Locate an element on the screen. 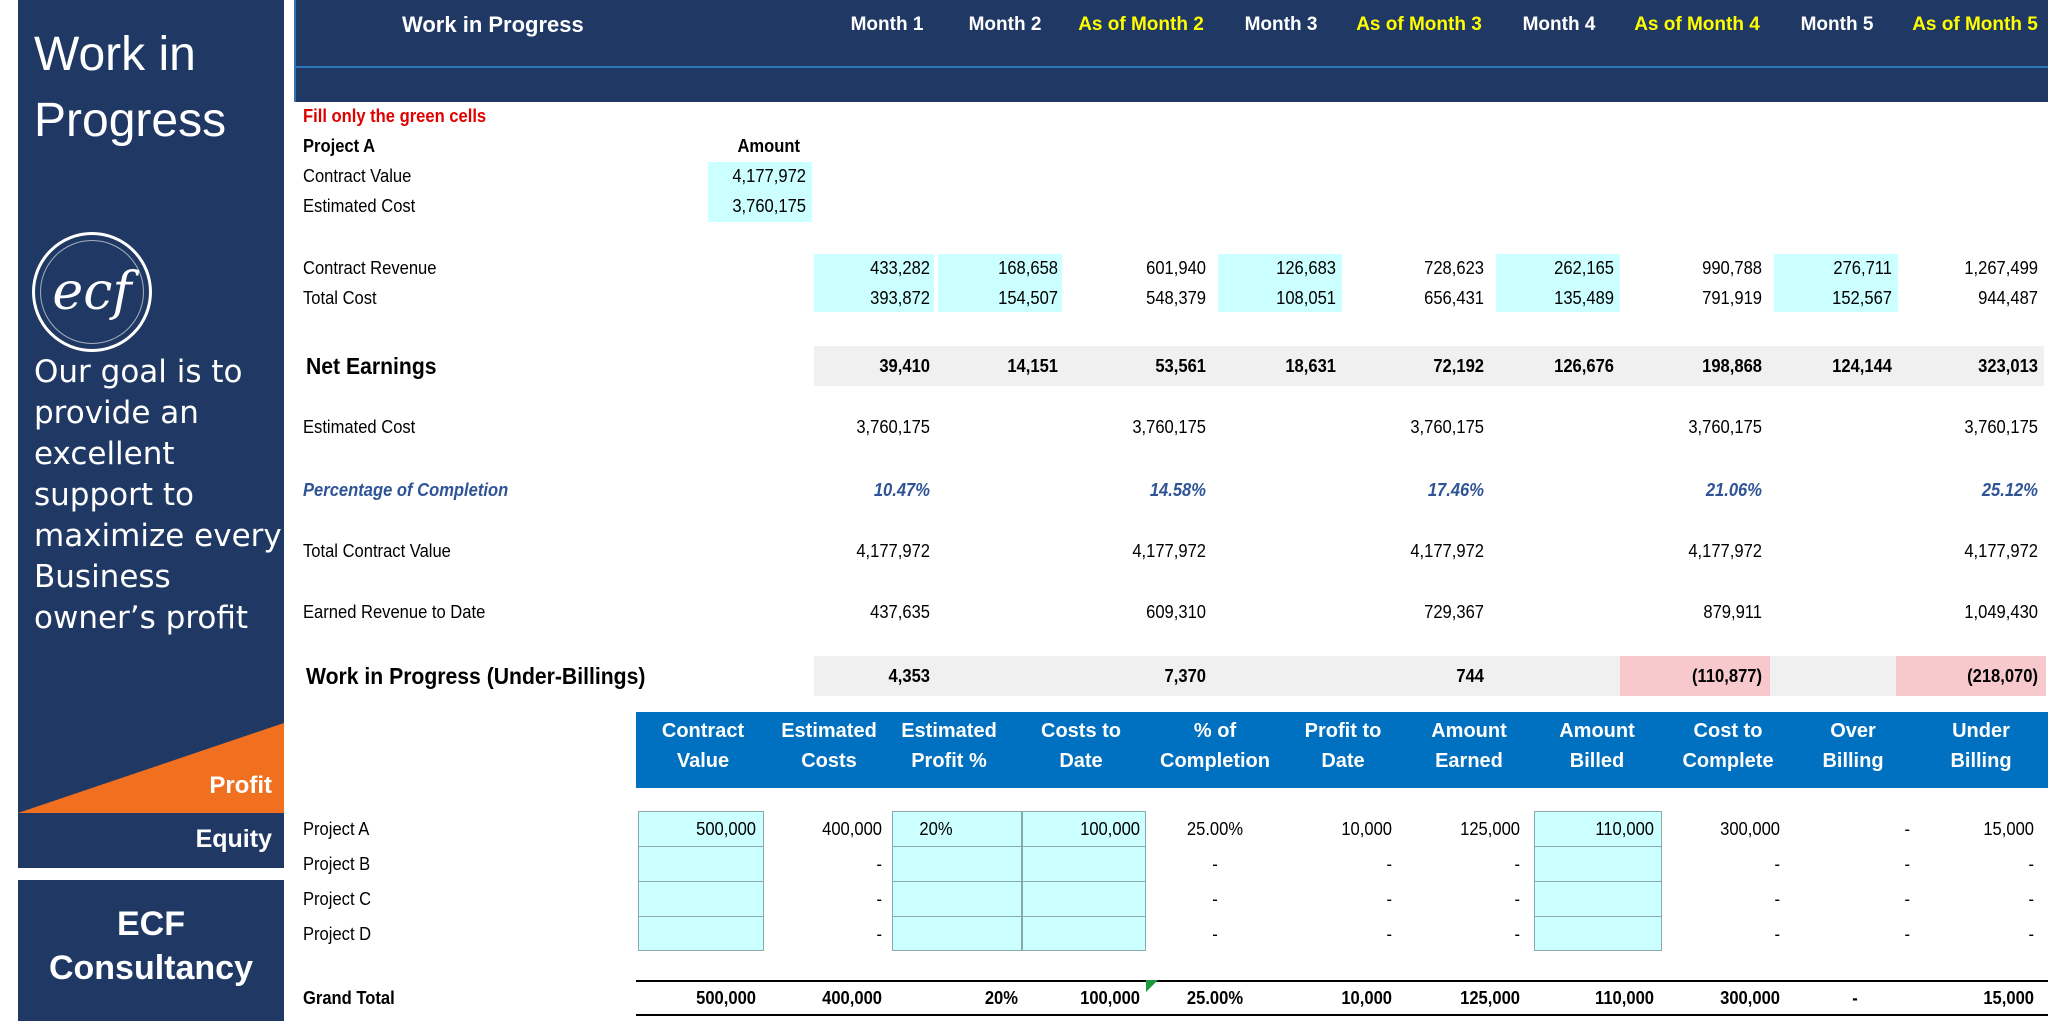  col-contract-value: Contract Value is located at coordinates (703, 746).